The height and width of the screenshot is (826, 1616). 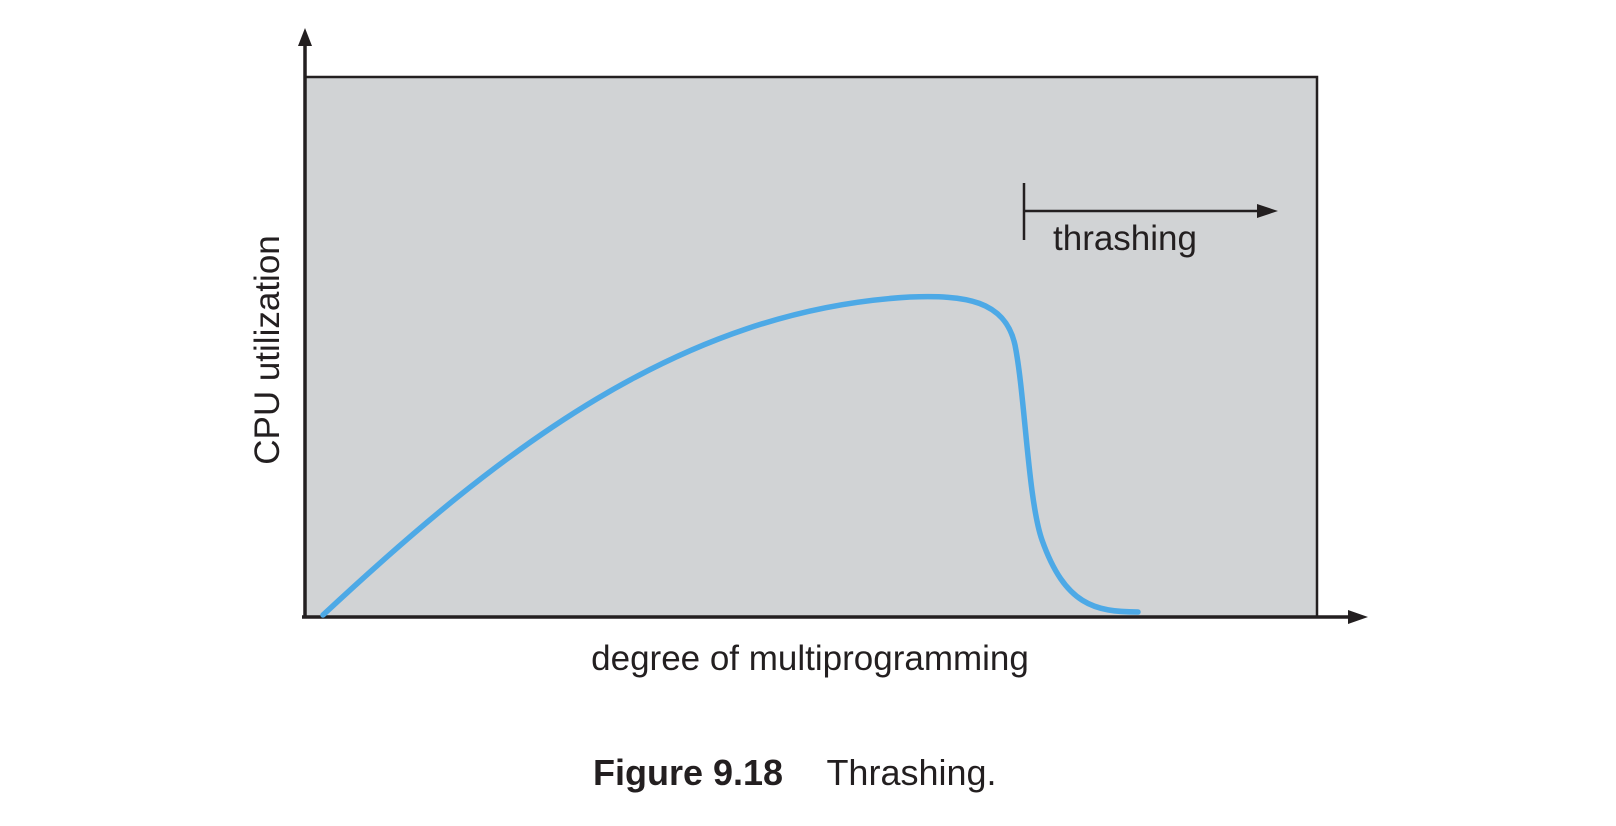 I want to click on caption-text: Thrashing., so click(x=911, y=772).